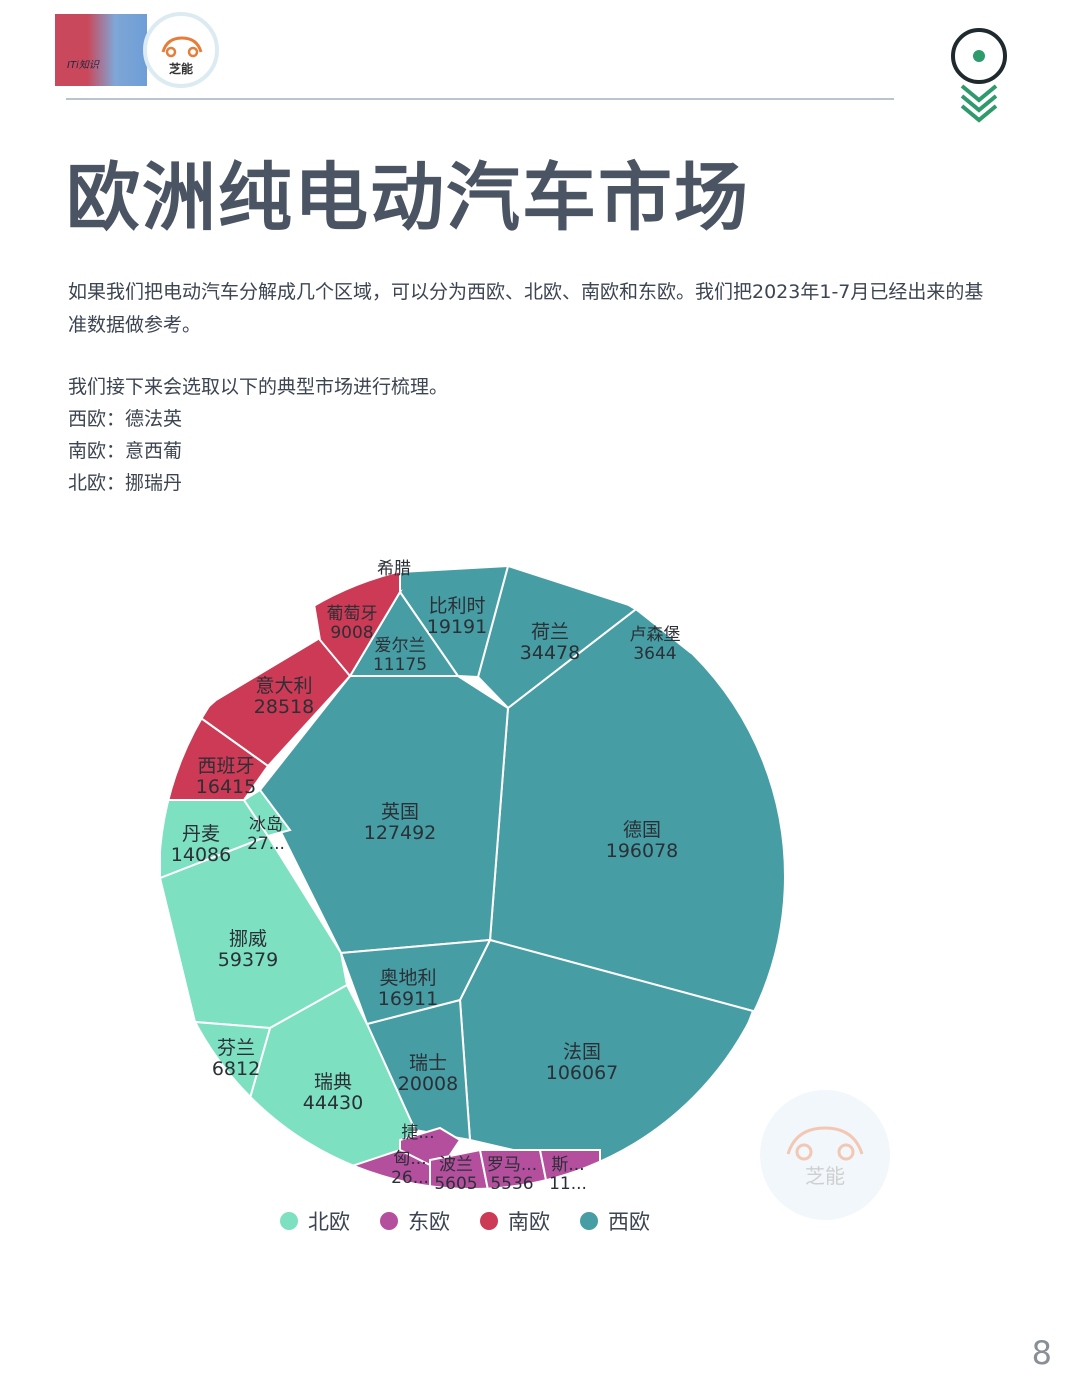  I want to click on label-value-portugal: 9008, so click(351, 633).